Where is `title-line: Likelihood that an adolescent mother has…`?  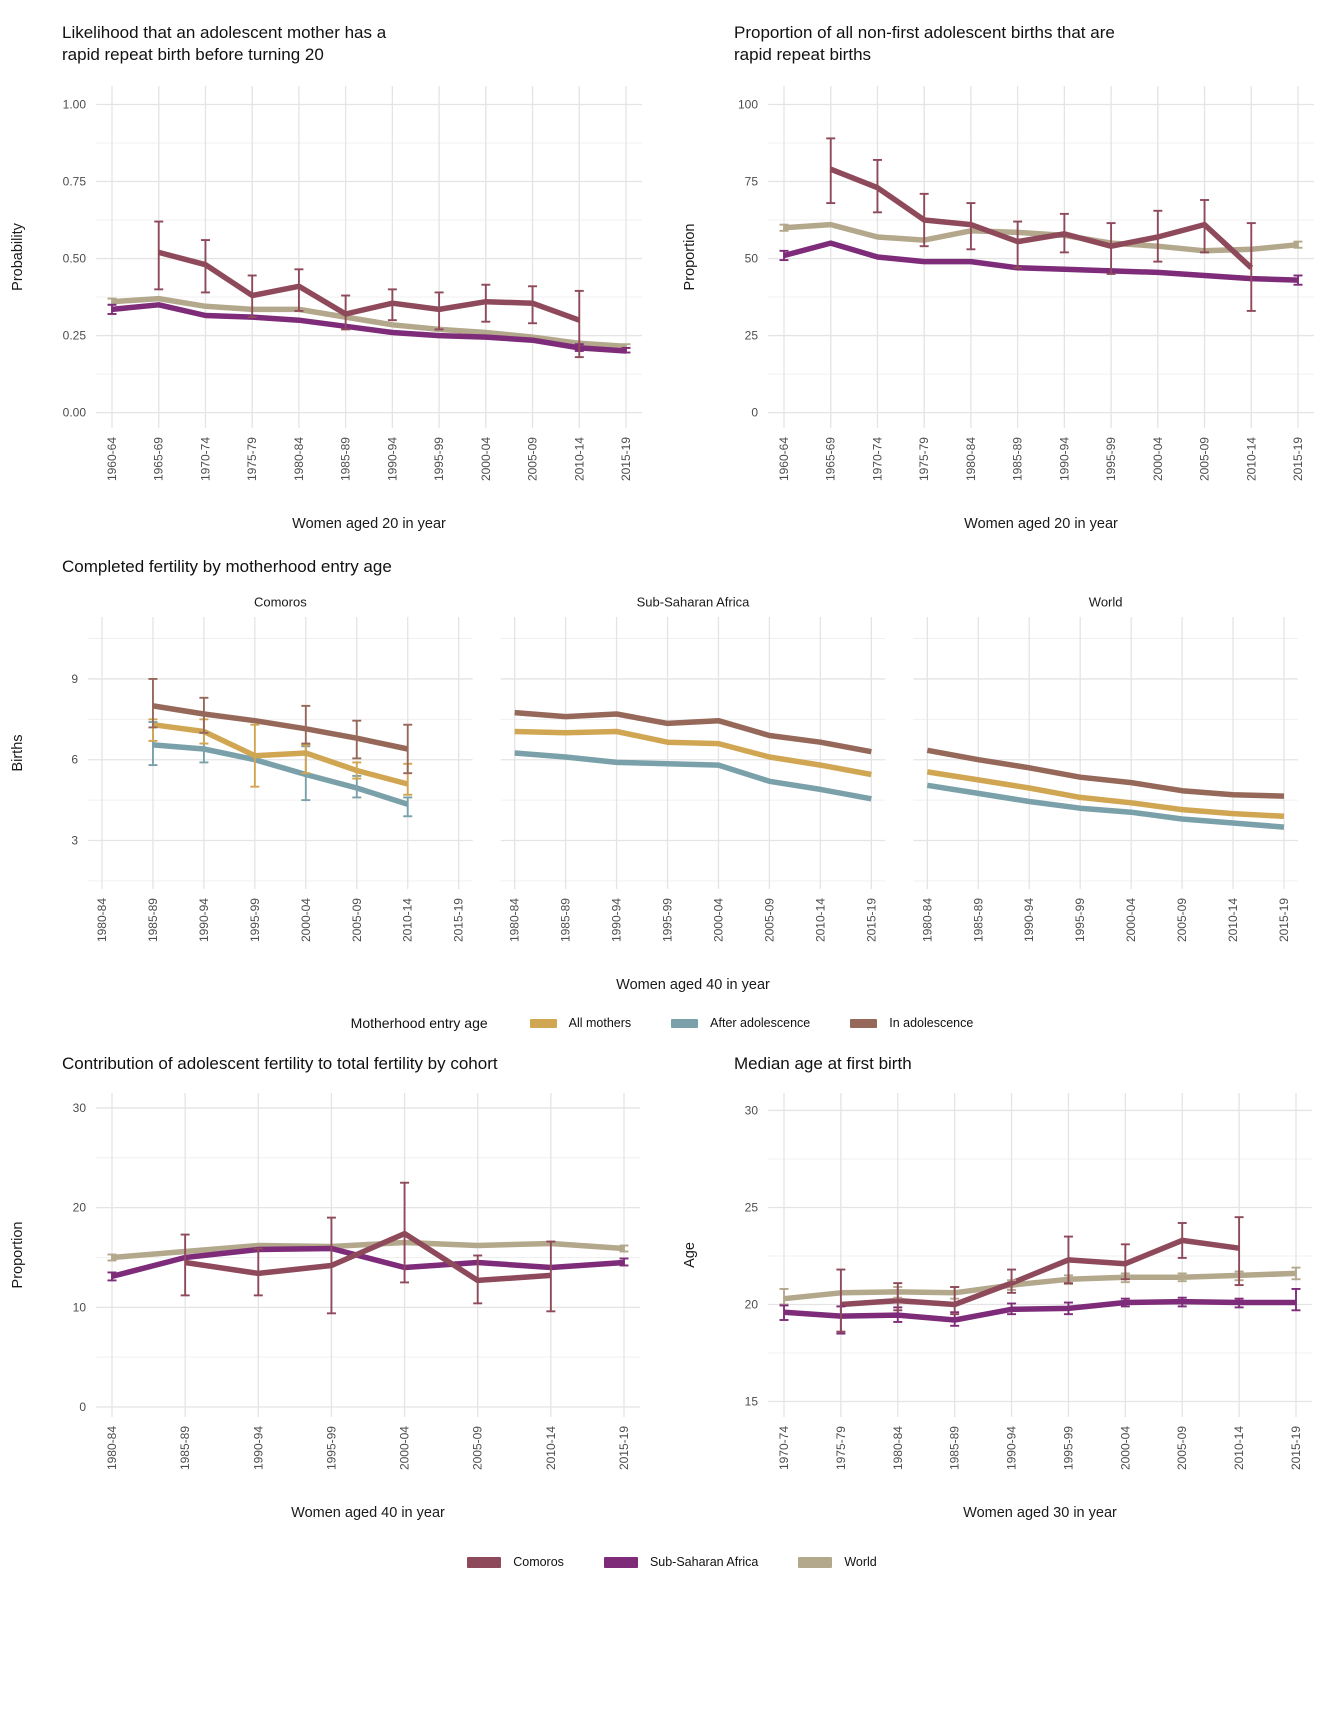
title-line: Likelihood that an adolescent mother has… is located at coordinates (224, 32).